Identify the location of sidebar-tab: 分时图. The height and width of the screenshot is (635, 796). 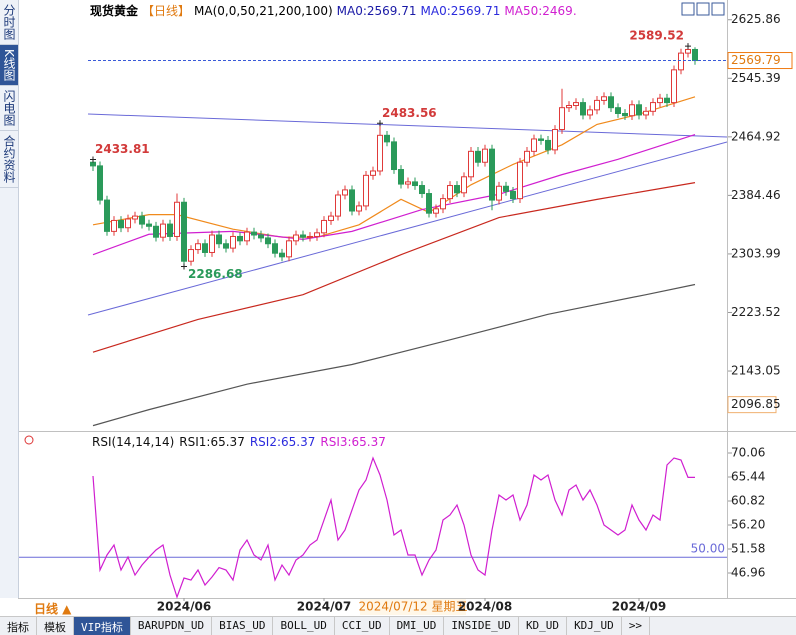
(9, 22).